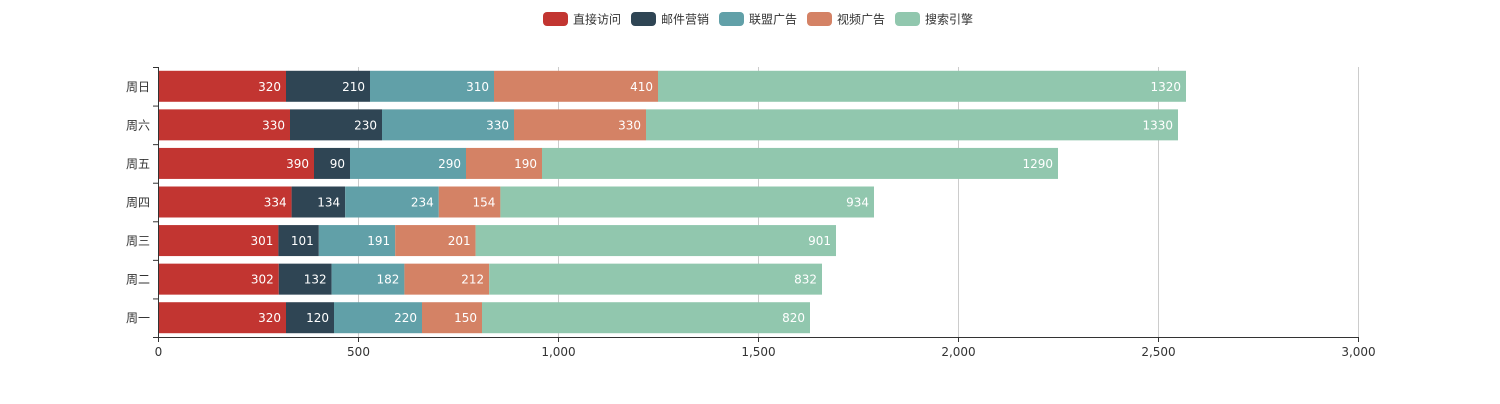 The width and height of the screenshot is (1500, 404). Describe the element at coordinates (958, 352) in the screenshot. I see `x-tick-label: 2,000` at that location.